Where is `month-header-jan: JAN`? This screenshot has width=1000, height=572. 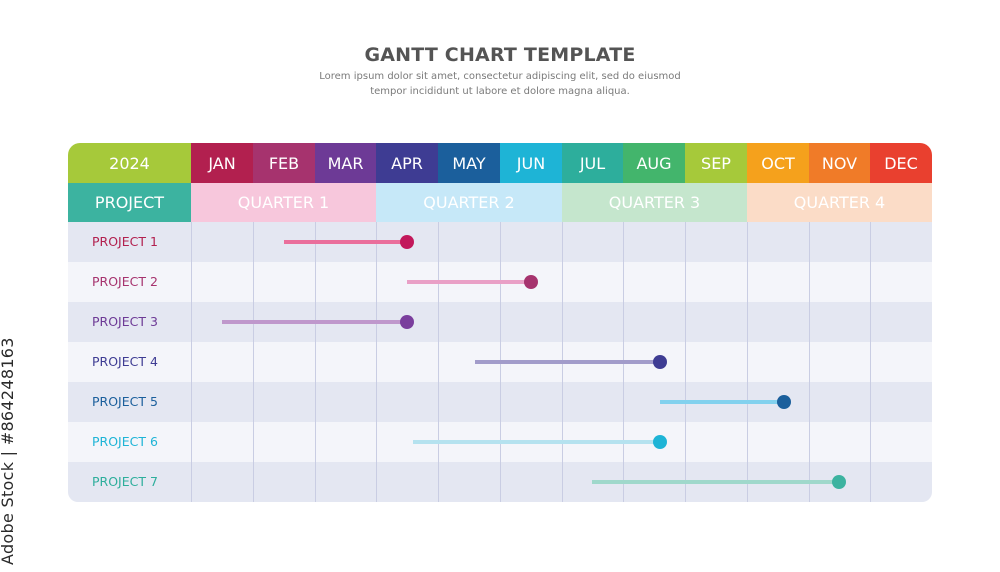 month-header-jan: JAN is located at coordinates (222, 163).